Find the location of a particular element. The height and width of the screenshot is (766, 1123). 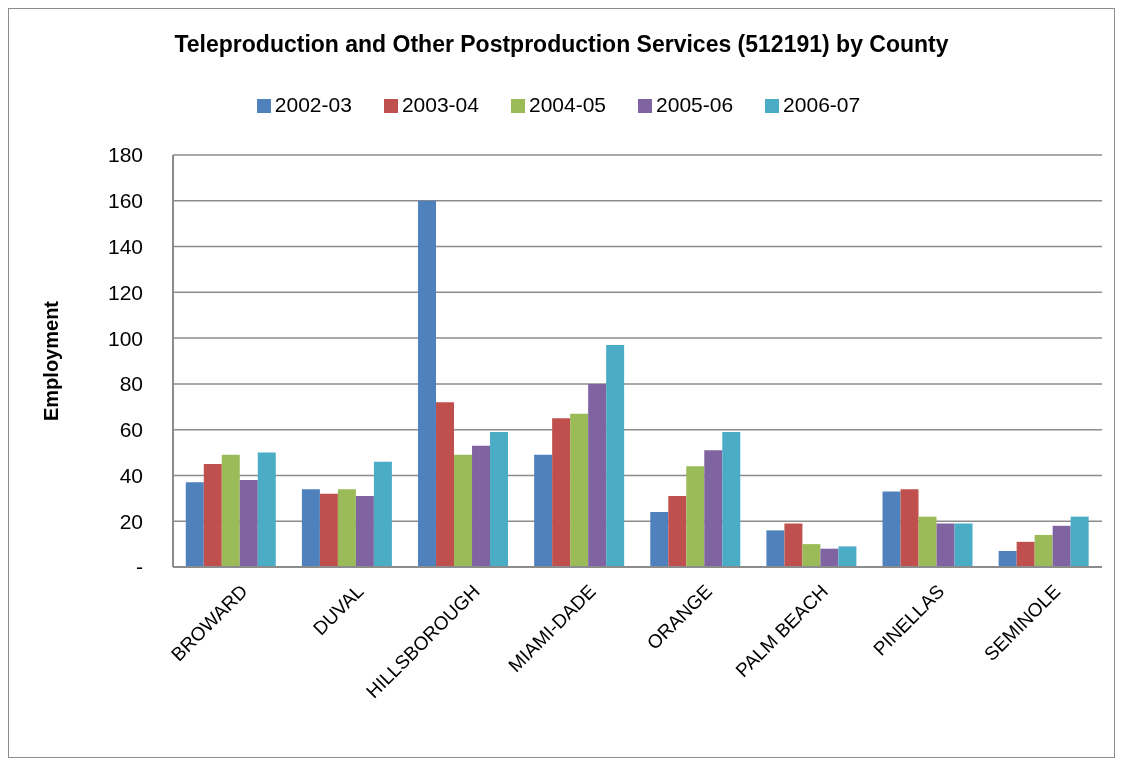

legend-label: 2003-04 is located at coordinates (440, 104).